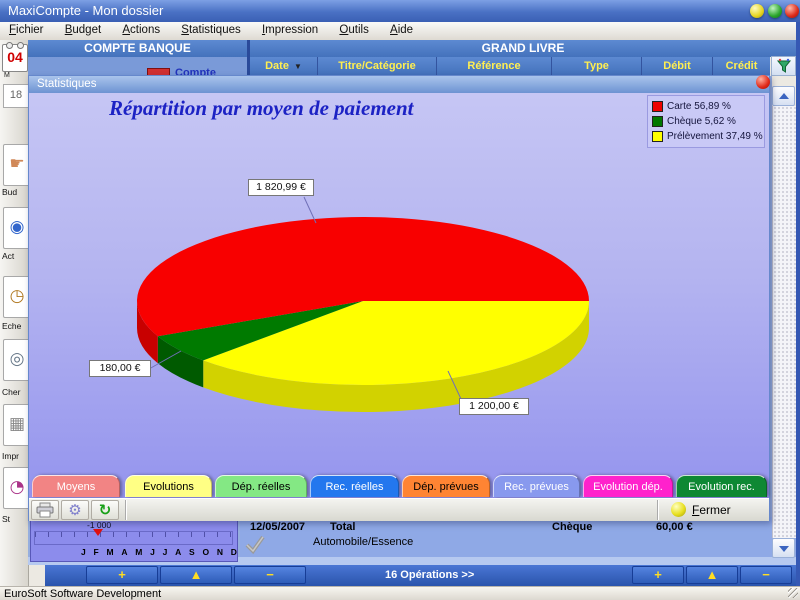 The width and height of the screenshot is (800, 600). Describe the element at coordinates (763, 82) in the screenshot. I see `record-indicator-icon` at that location.